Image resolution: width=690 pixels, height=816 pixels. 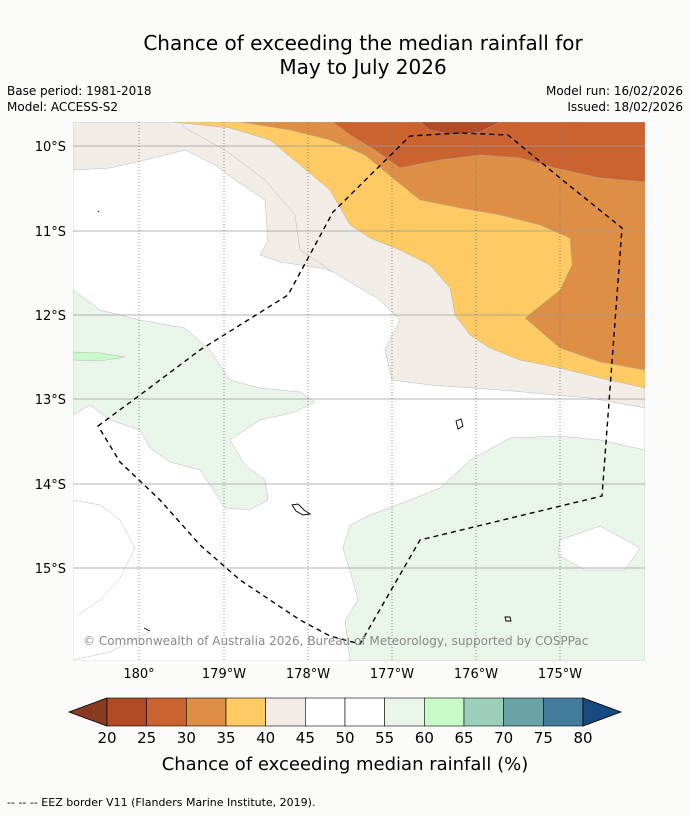 I want to click on lat-label-12s: 12°S, so click(x=50, y=316).